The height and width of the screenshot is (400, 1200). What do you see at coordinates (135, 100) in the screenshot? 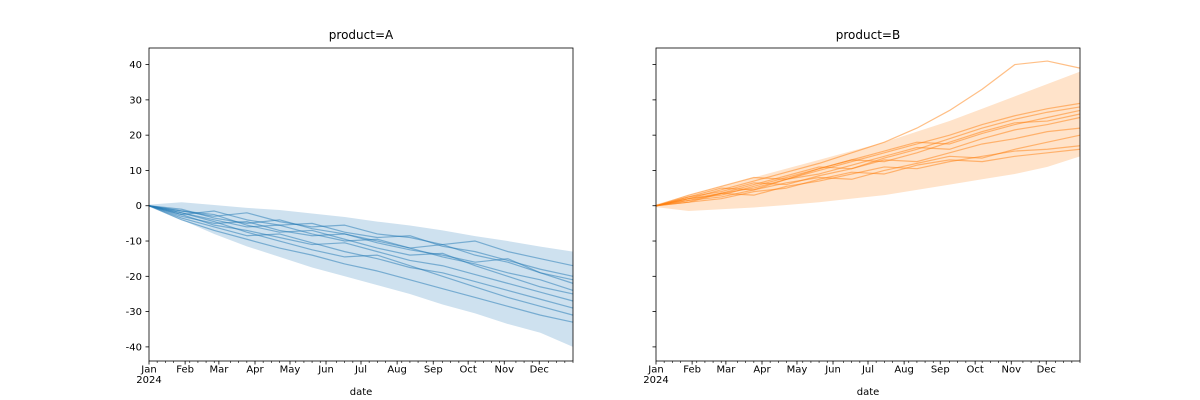
I see `y-tick-label: 30` at bounding box center [135, 100].